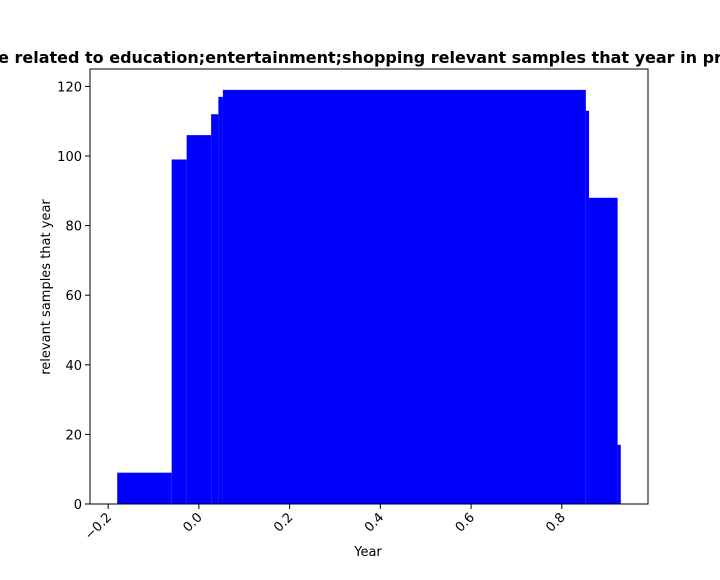 The width and height of the screenshot is (720, 580). Describe the element at coordinates (367, 552) in the screenshot. I see `x-axis-label: Year` at that location.